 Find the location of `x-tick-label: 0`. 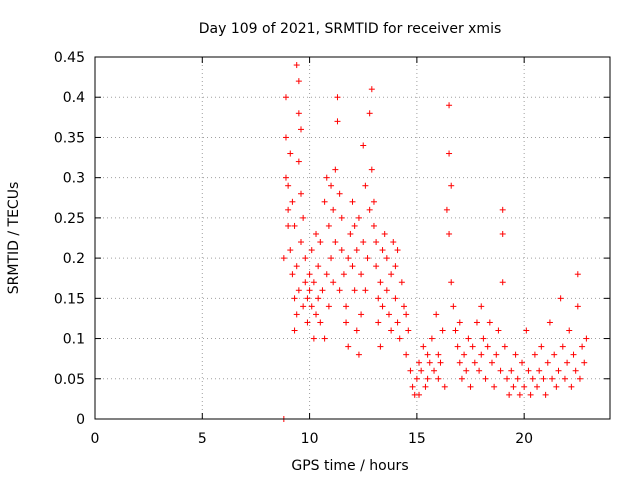

x-tick-label: 0 is located at coordinates (95, 439).